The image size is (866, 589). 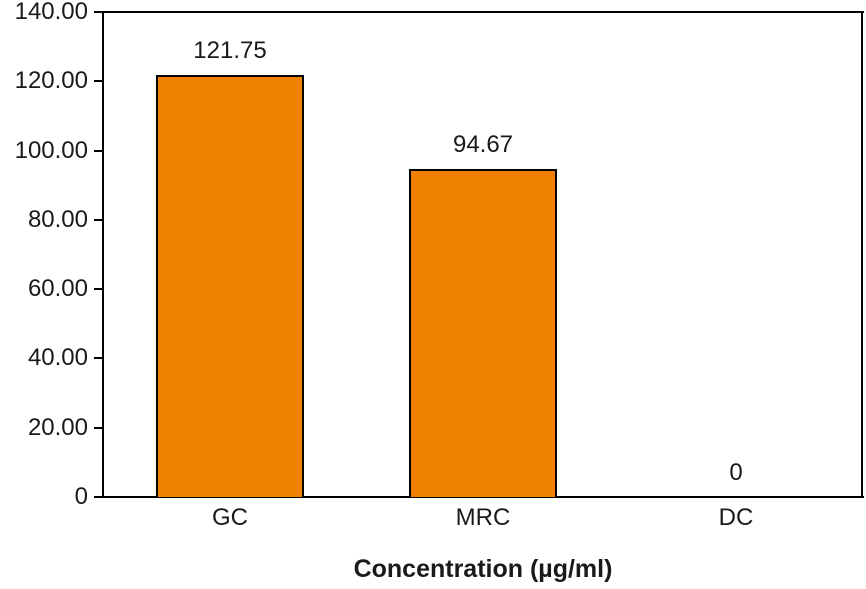 What do you see at coordinates (230, 517) in the screenshot?
I see `x-tick-label: GC` at bounding box center [230, 517].